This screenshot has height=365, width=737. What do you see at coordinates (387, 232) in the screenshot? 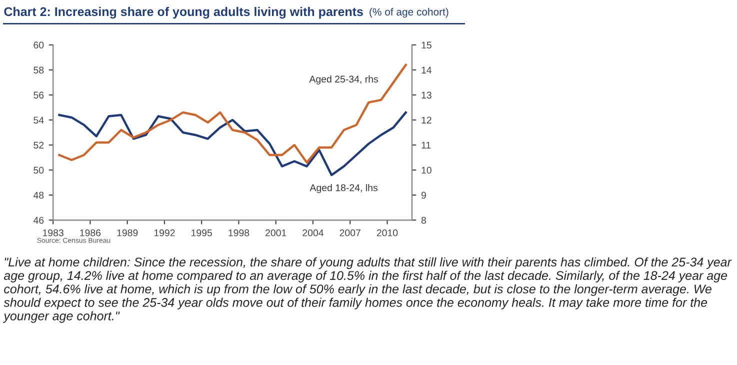
I see `x-tick-label: 2010` at bounding box center [387, 232].